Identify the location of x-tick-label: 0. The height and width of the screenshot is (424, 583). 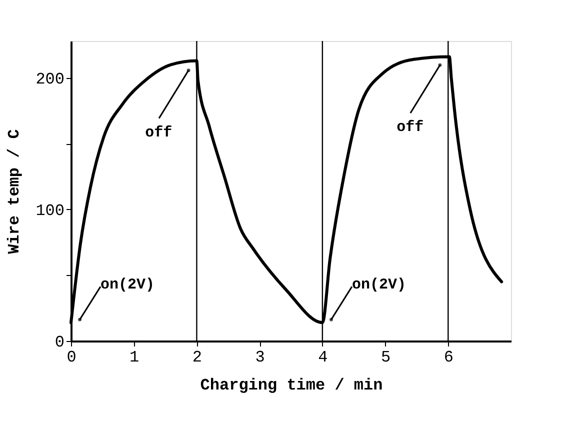
(71, 357).